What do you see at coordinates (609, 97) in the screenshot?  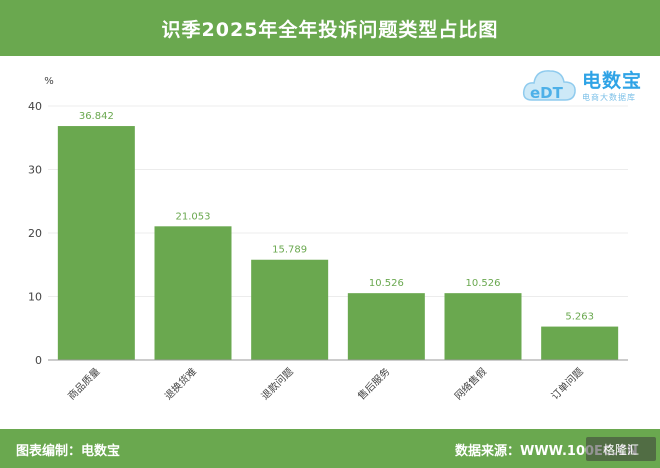 I see `logo-subtitle: 电商大数据库` at bounding box center [609, 97].